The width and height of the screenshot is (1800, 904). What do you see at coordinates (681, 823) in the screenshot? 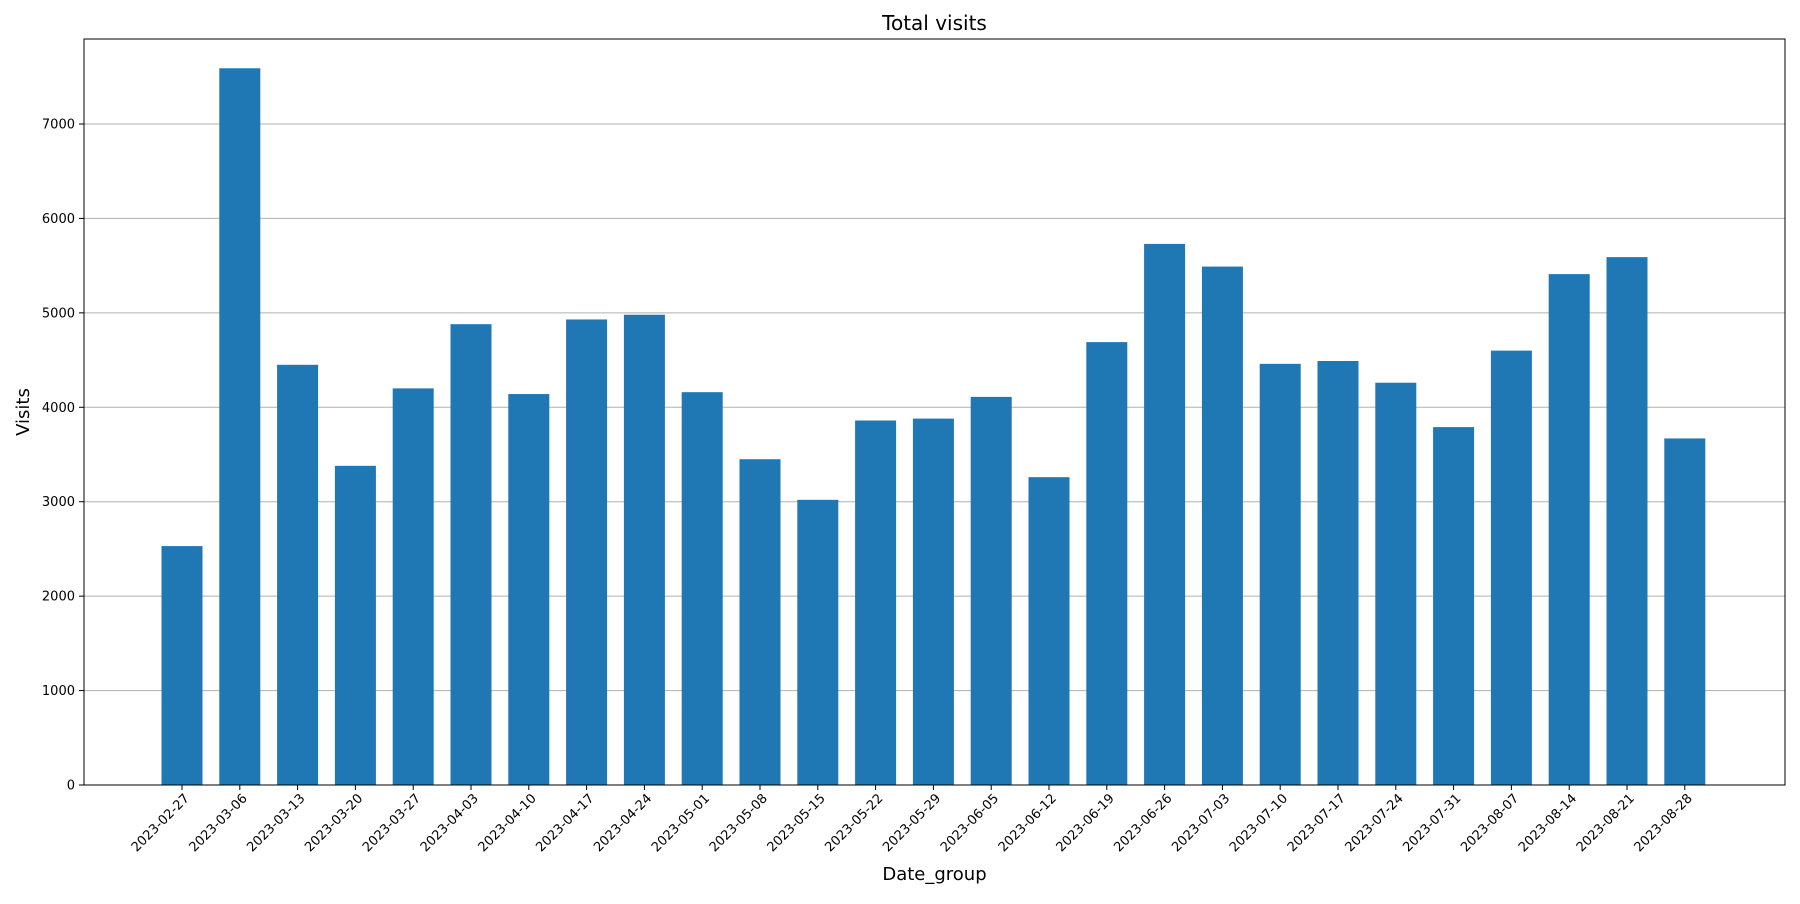
I see `x-tick-label: 2023-05-01` at bounding box center [681, 823].